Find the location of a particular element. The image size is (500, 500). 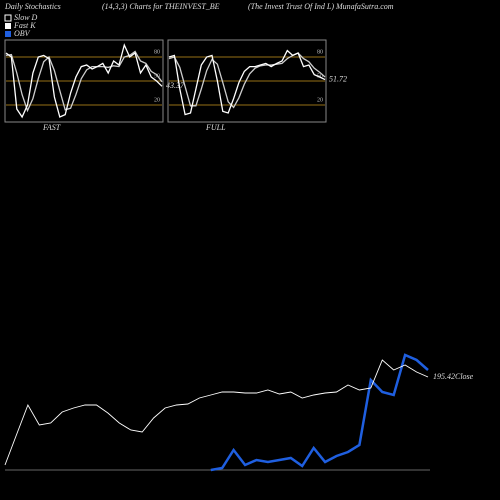

header-left: Daily Stochastics is located at coordinates (32, 6).